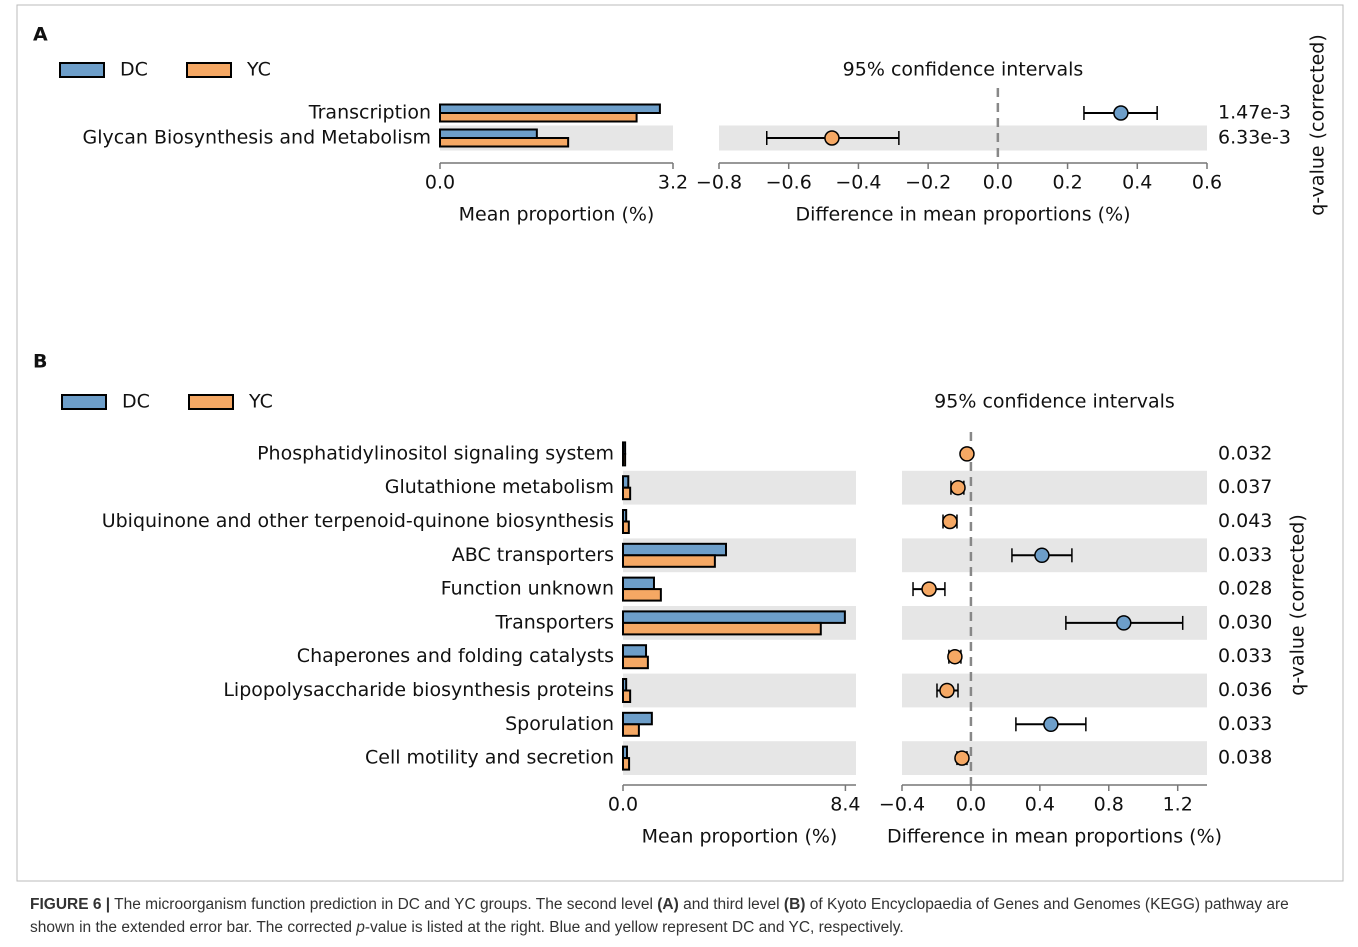 The width and height of the screenshot is (1358, 947). What do you see at coordinates (527, 589) in the screenshot?
I see `category-label: Function unknown` at bounding box center [527, 589].